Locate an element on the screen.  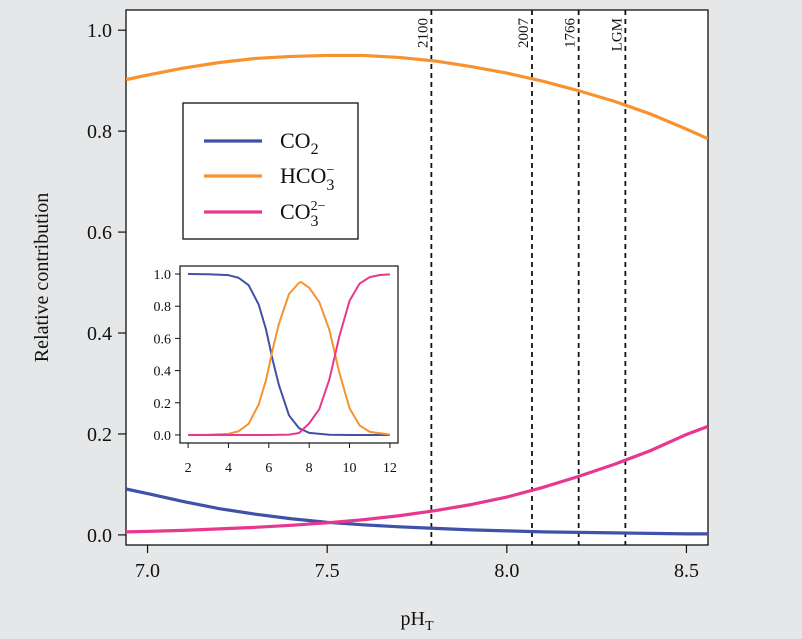
series-co2-line is located at coordinates (417, 511).